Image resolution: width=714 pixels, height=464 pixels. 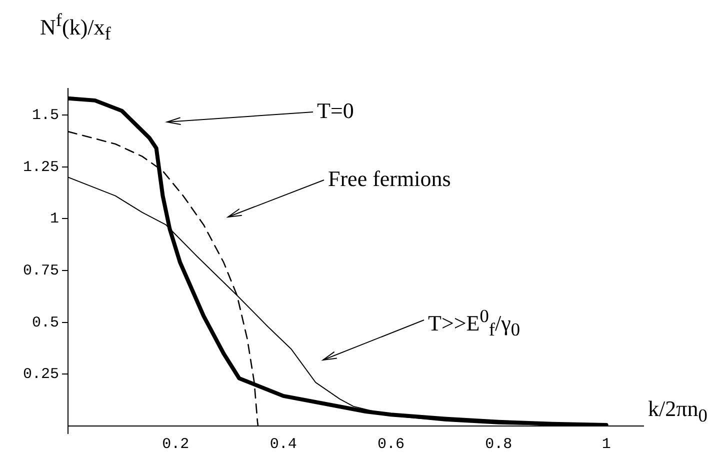 What do you see at coordinates (41, 271) in the screenshot?
I see `y-tick-label: 0.75` at bounding box center [41, 271].